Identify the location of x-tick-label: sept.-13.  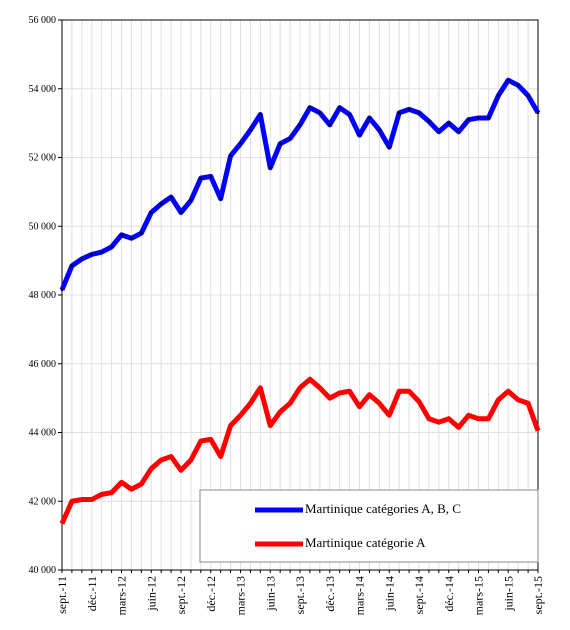
(300, 595).